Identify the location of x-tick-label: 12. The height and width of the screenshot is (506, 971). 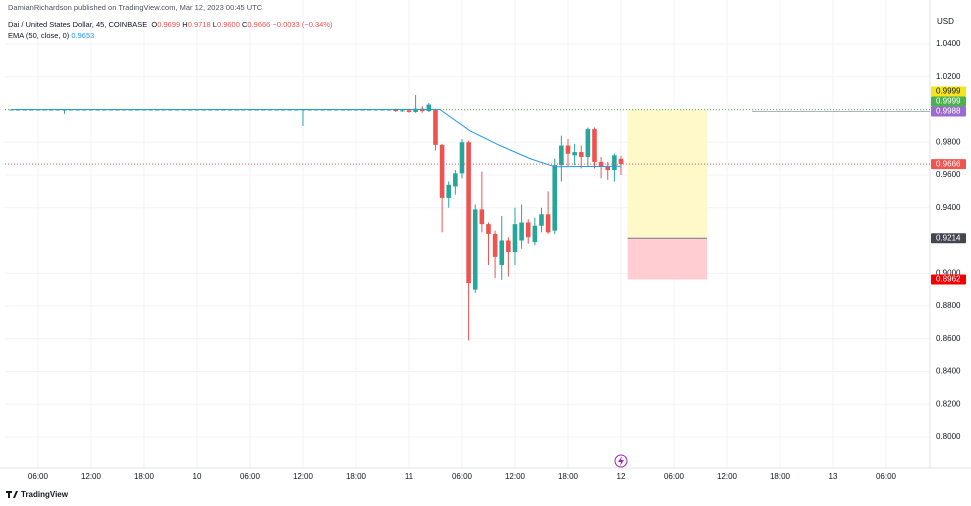
(621, 476).